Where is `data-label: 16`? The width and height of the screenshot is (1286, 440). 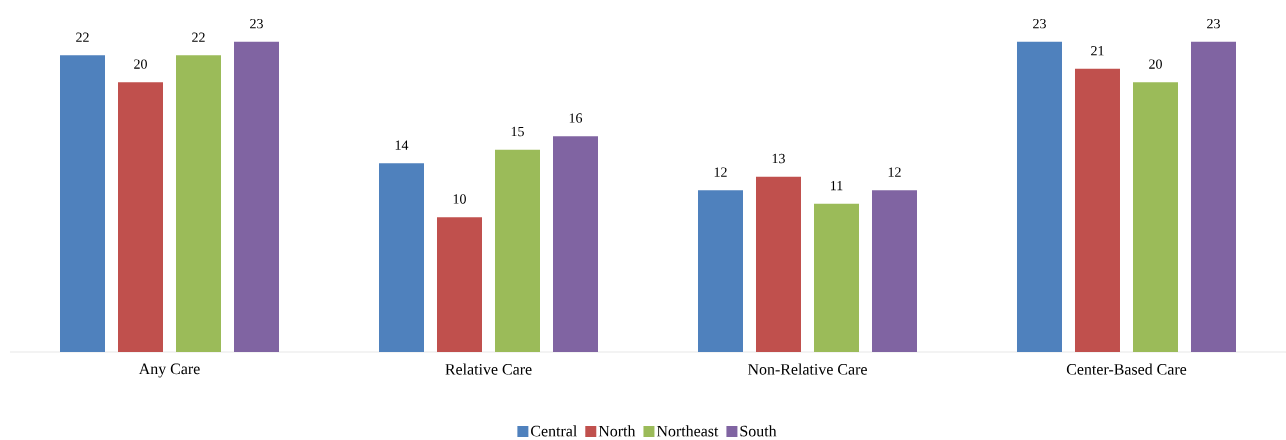
data-label: 16 is located at coordinates (576, 118).